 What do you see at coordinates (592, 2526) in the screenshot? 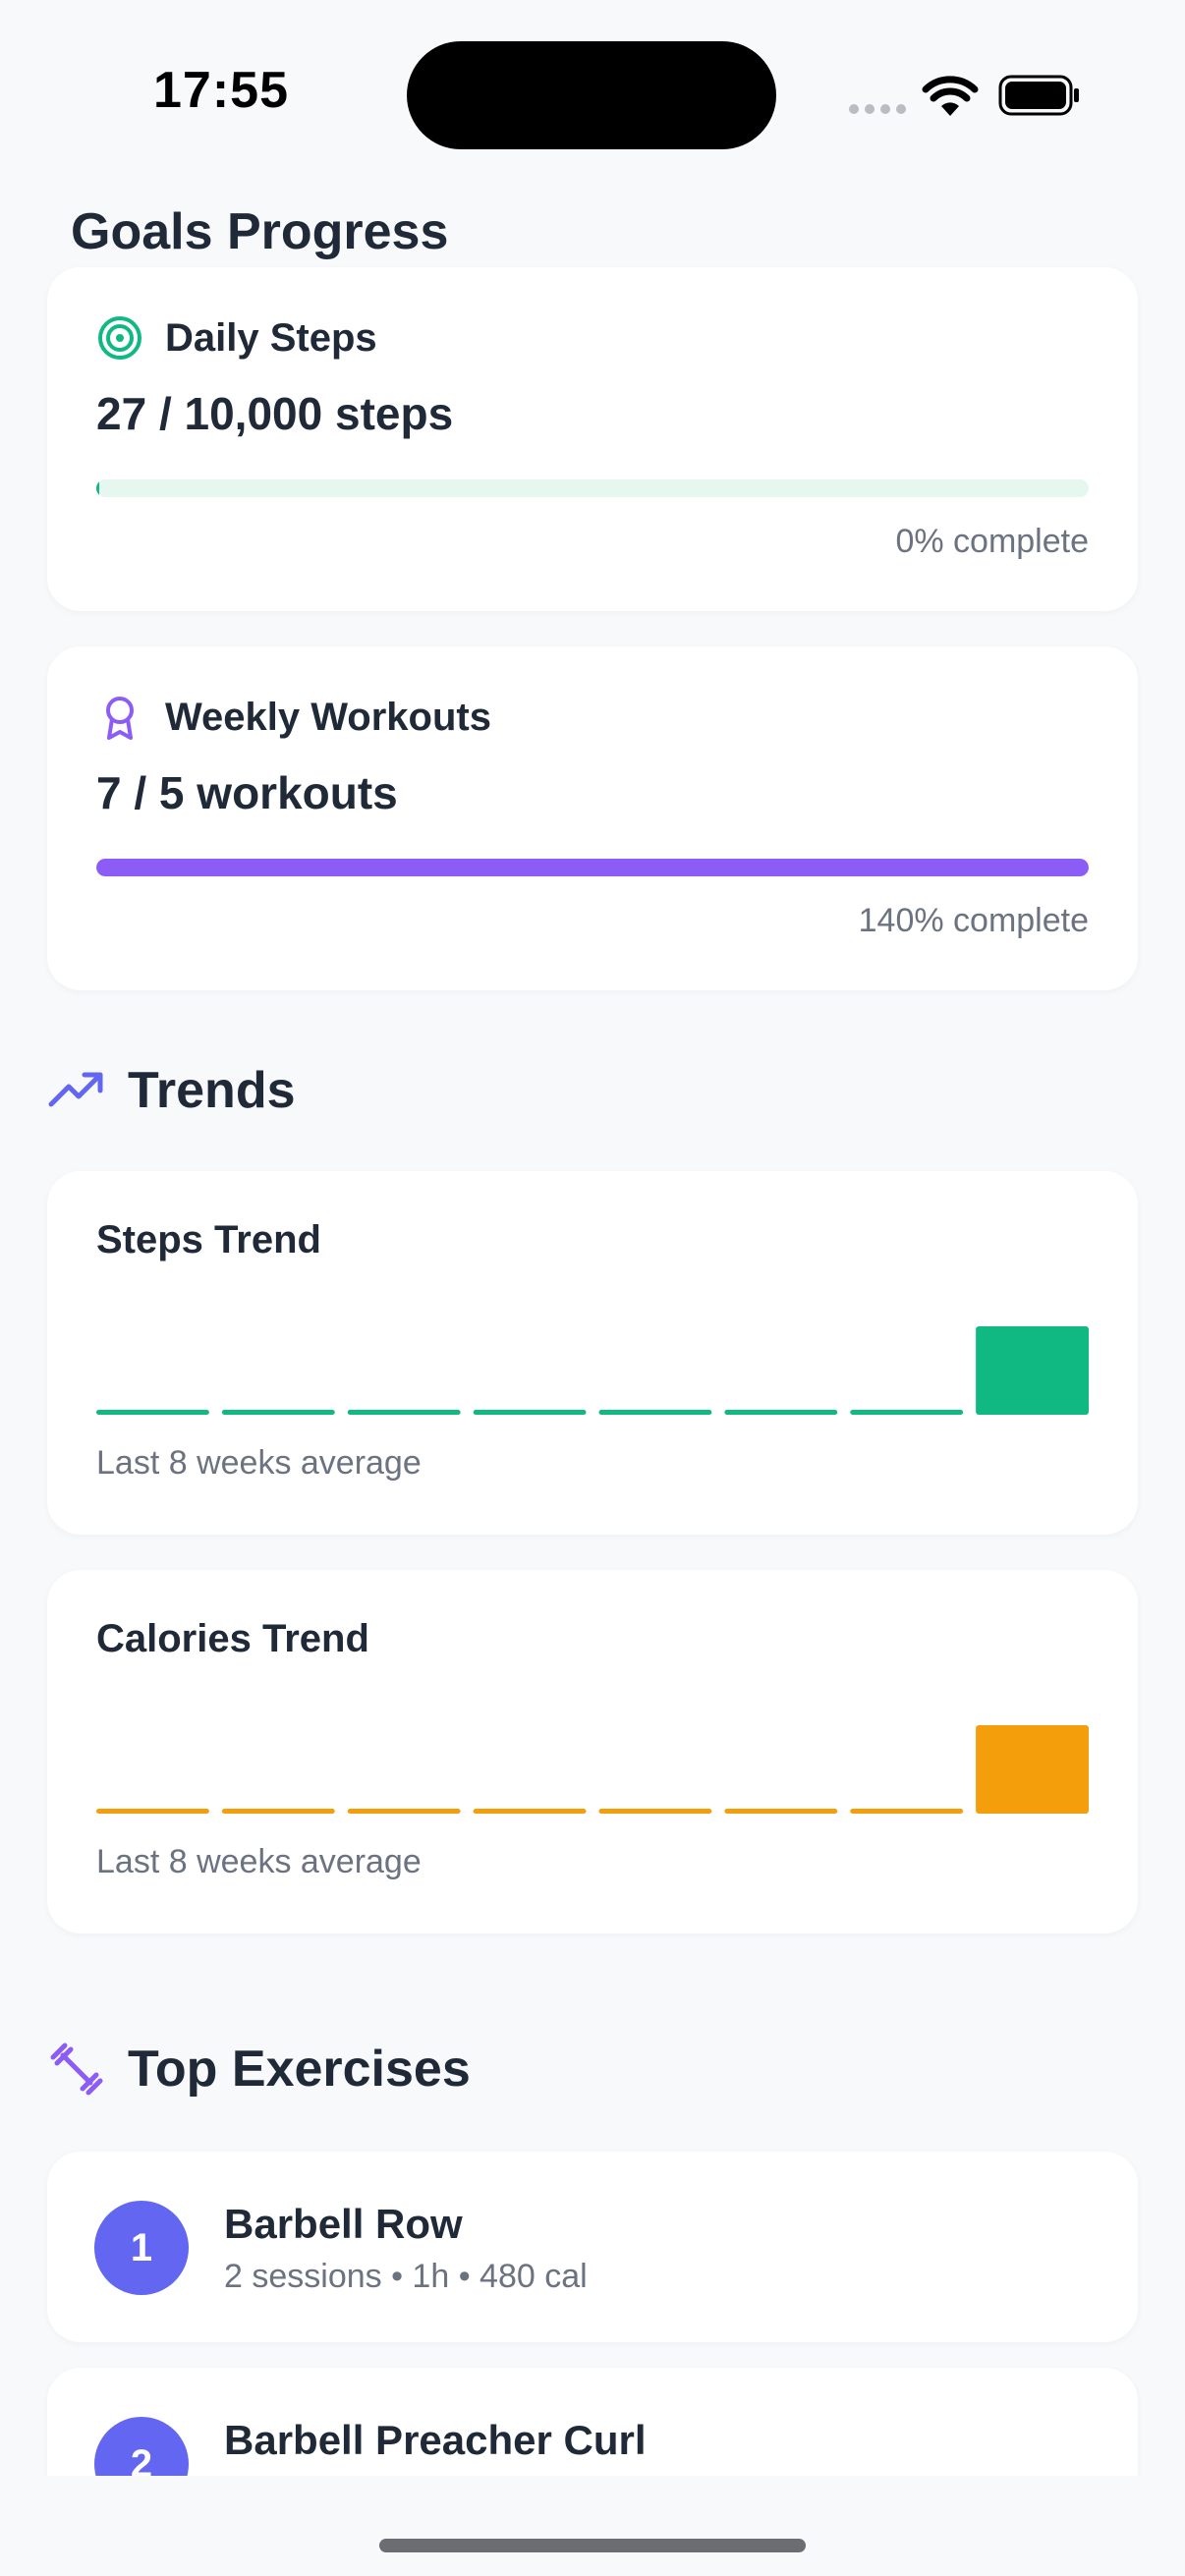
I see `home-indicator-area` at bounding box center [592, 2526].